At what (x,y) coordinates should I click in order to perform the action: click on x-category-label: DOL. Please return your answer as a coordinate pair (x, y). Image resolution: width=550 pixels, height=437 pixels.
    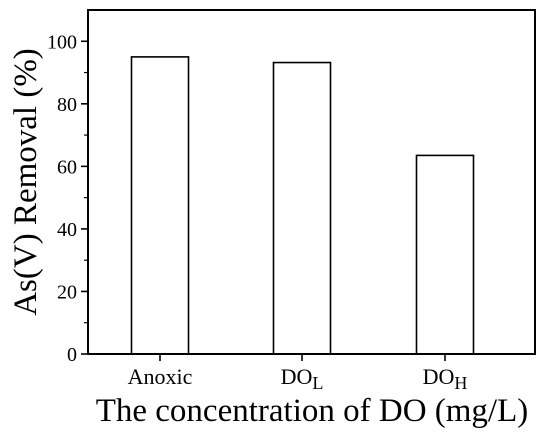
    Looking at the image, I should click on (302, 378).